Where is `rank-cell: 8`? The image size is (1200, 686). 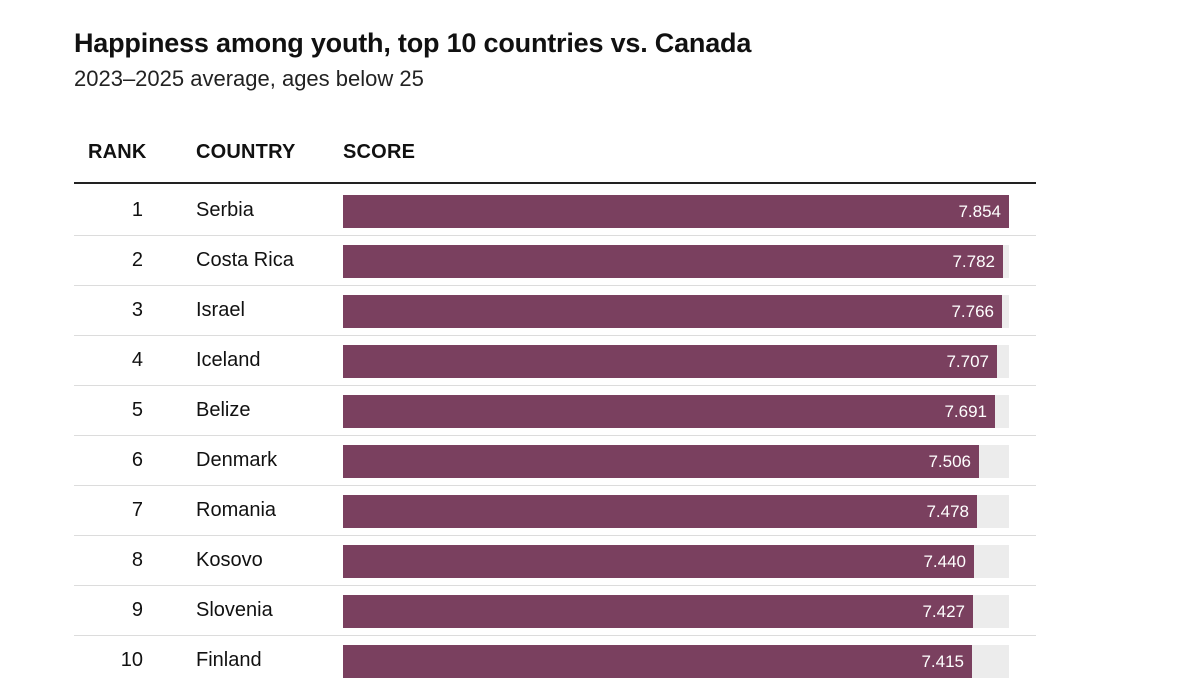 rank-cell: 8 is located at coordinates (137, 560).